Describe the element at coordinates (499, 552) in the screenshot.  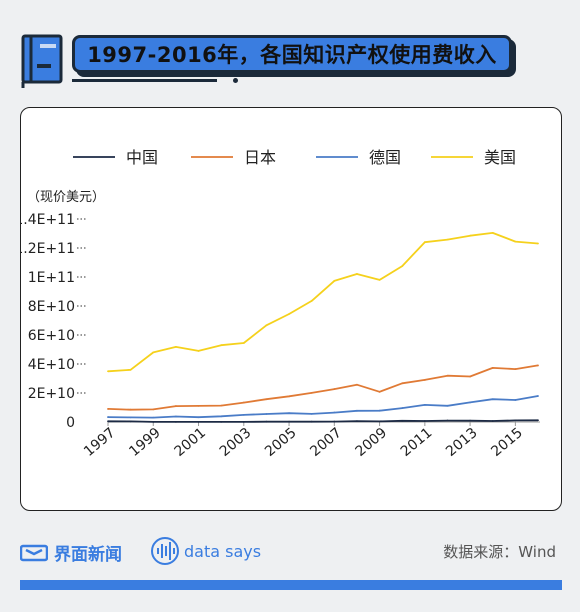
I see `data-source: 数据来源：Wind` at that location.